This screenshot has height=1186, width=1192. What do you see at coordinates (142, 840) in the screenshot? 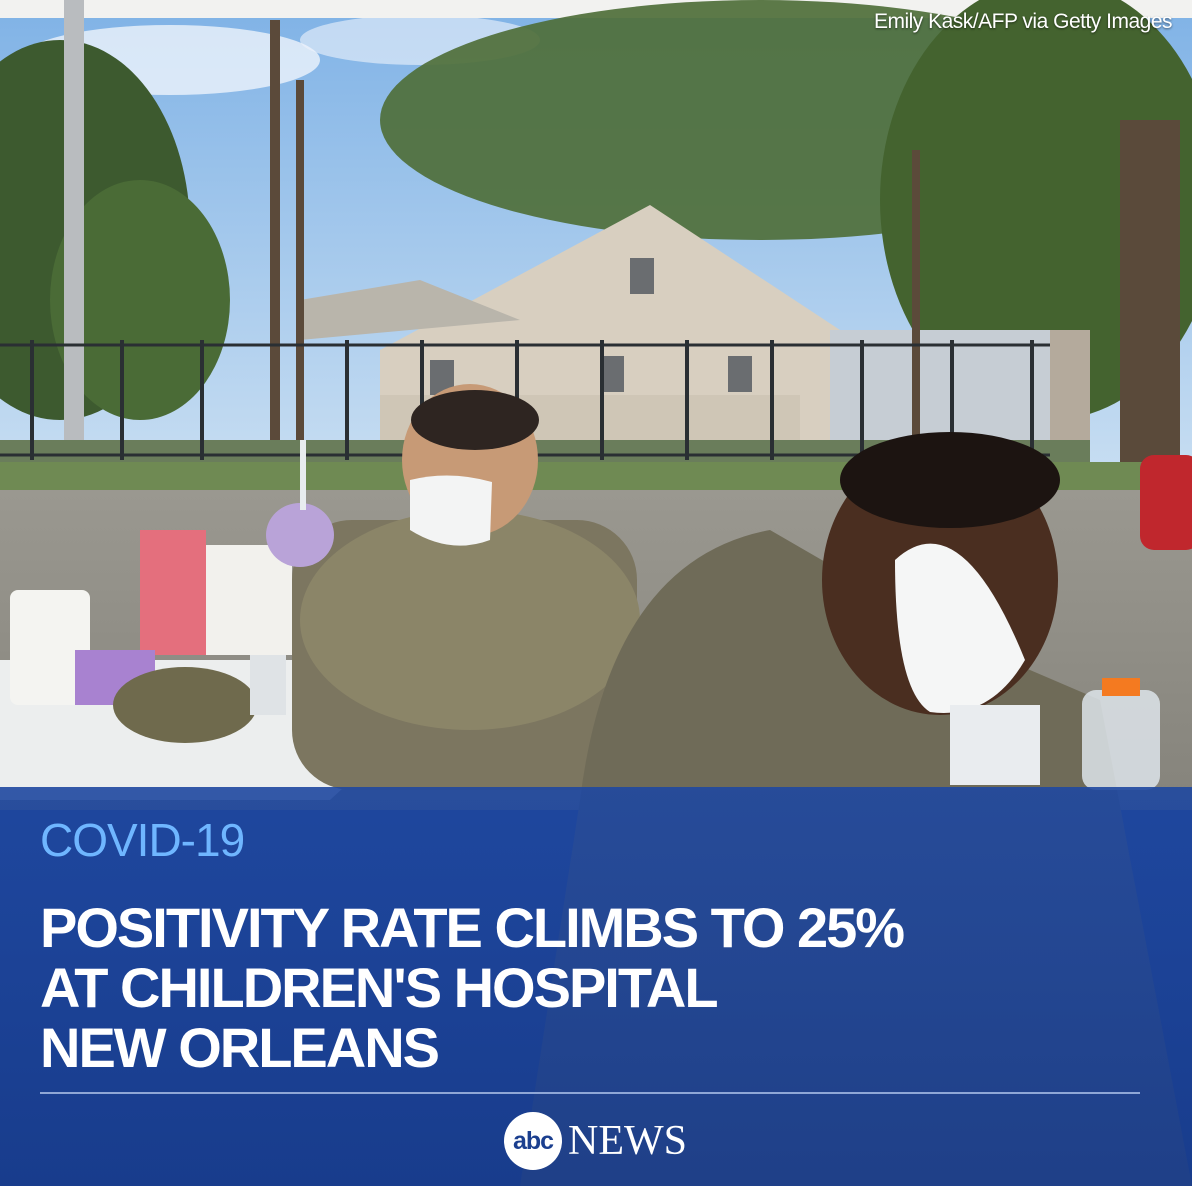
I see `topic-label: COVID-19` at bounding box center [142, 840].